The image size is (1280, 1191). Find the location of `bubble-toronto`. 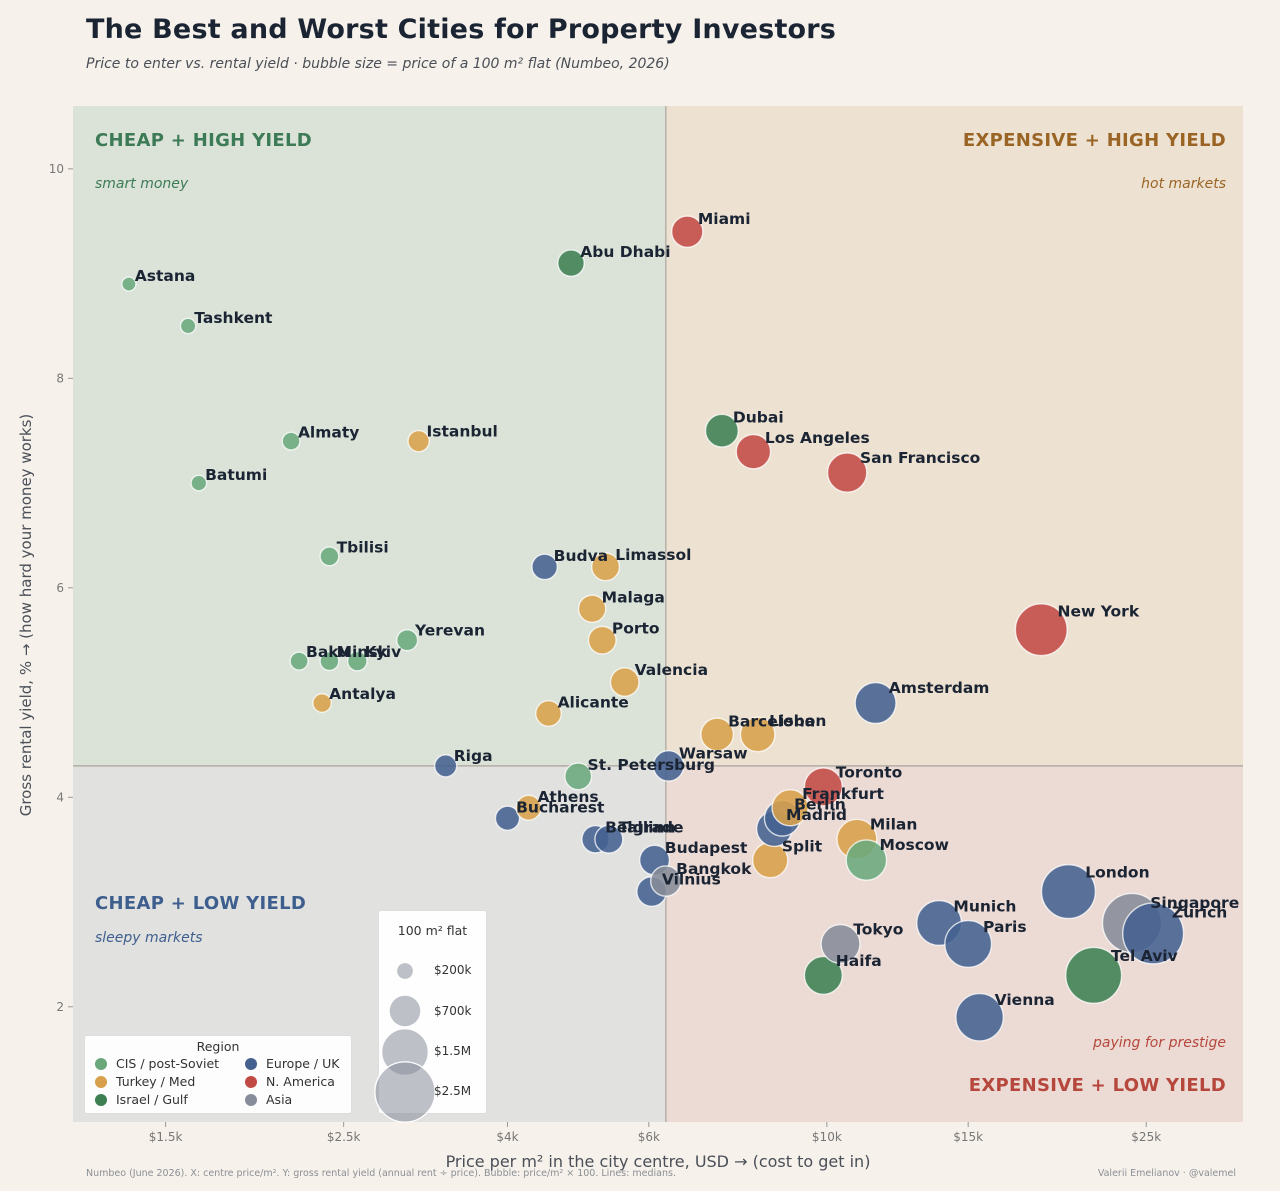

bubble-toronto is located at coordinates (823, 787).